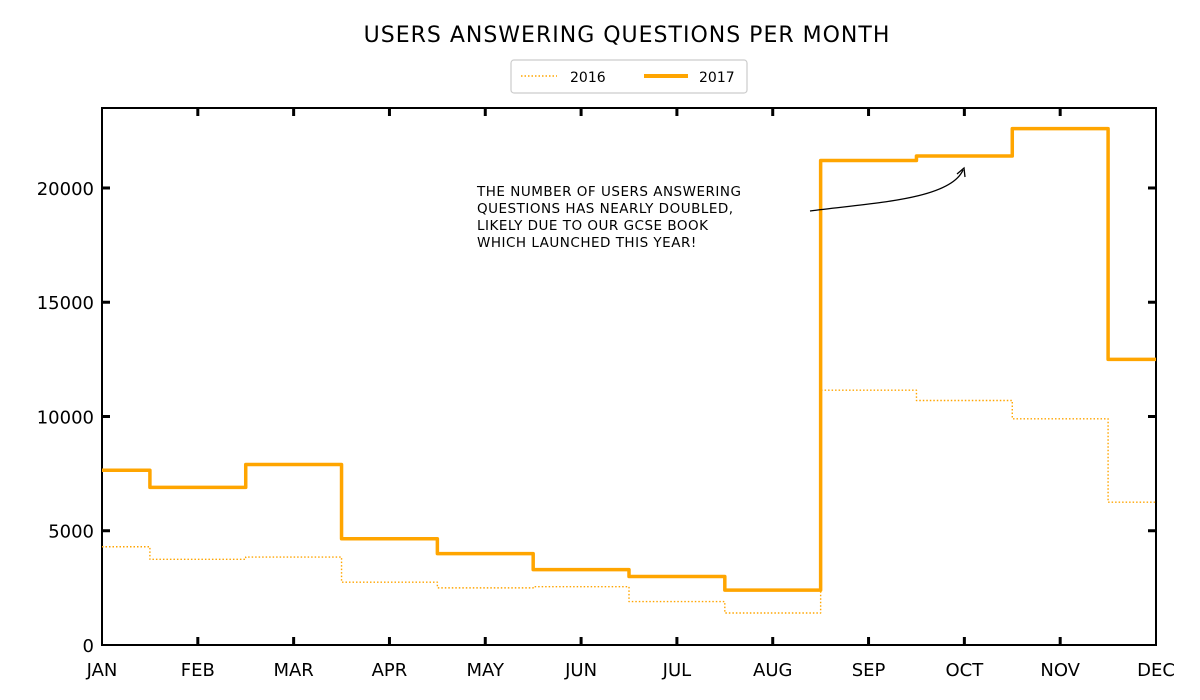 Image resolution: width=1200 pixels, height=700 pixels. I want to click on x-tick-label: JAN, so click(102, 670).